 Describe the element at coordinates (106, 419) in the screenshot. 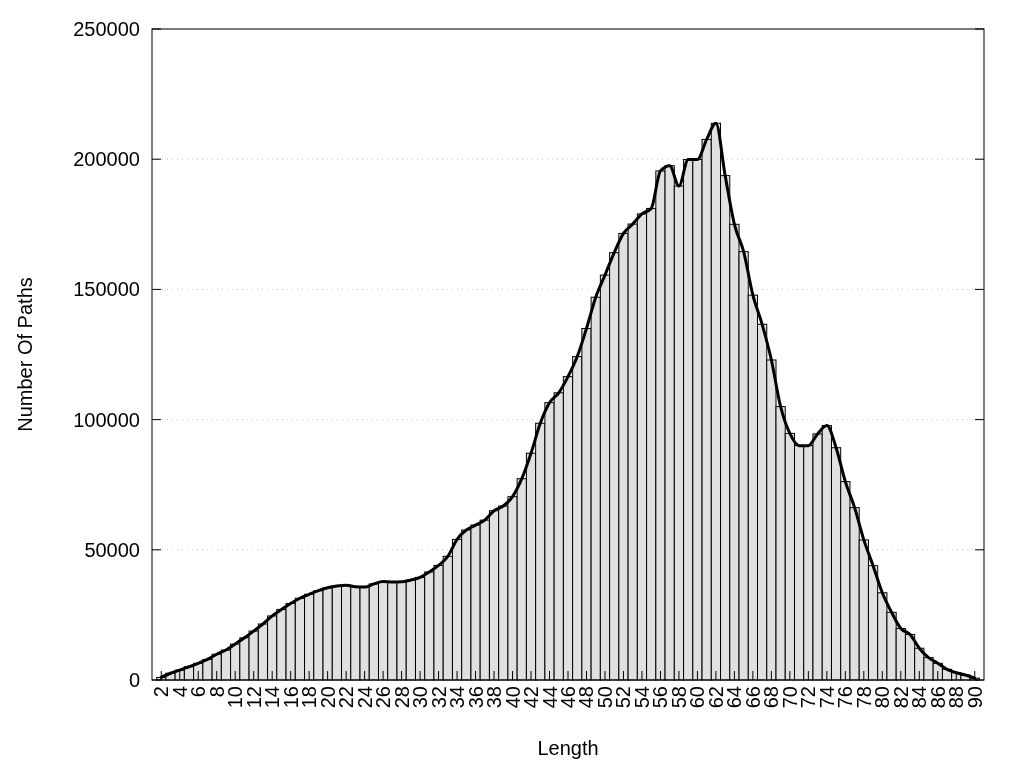

I see `y-tick-label: 100000` at that location.